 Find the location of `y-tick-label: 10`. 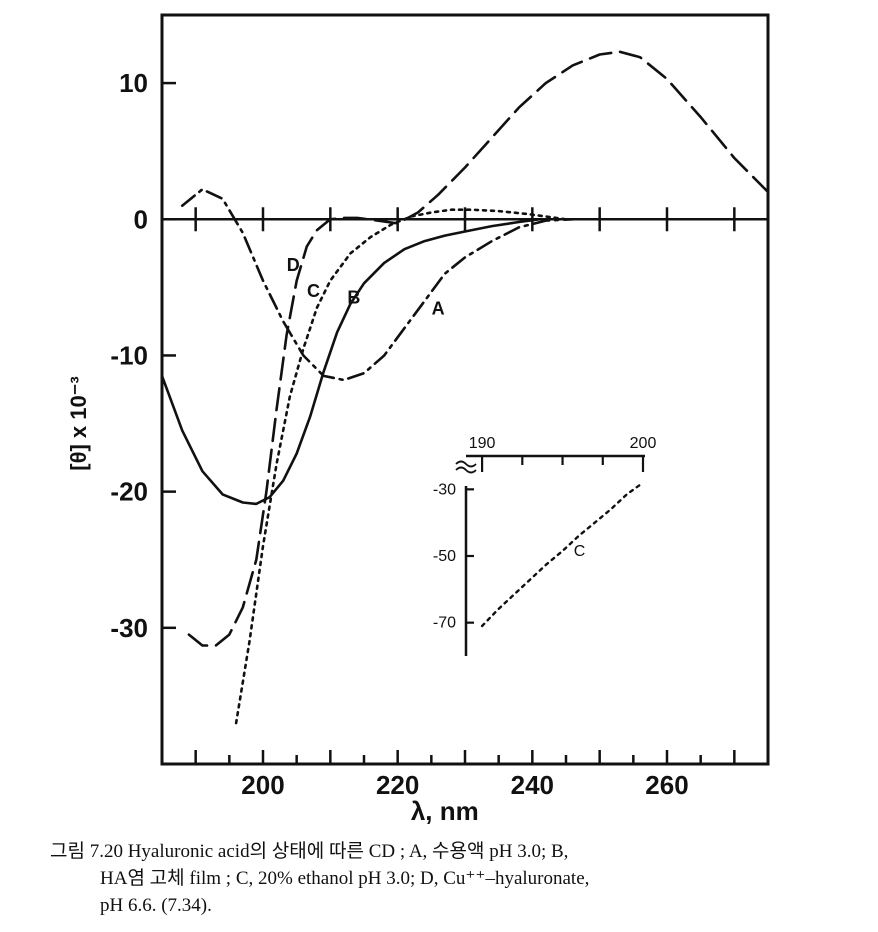

y-tick-label: 10 is located at coordinates (133, 83).